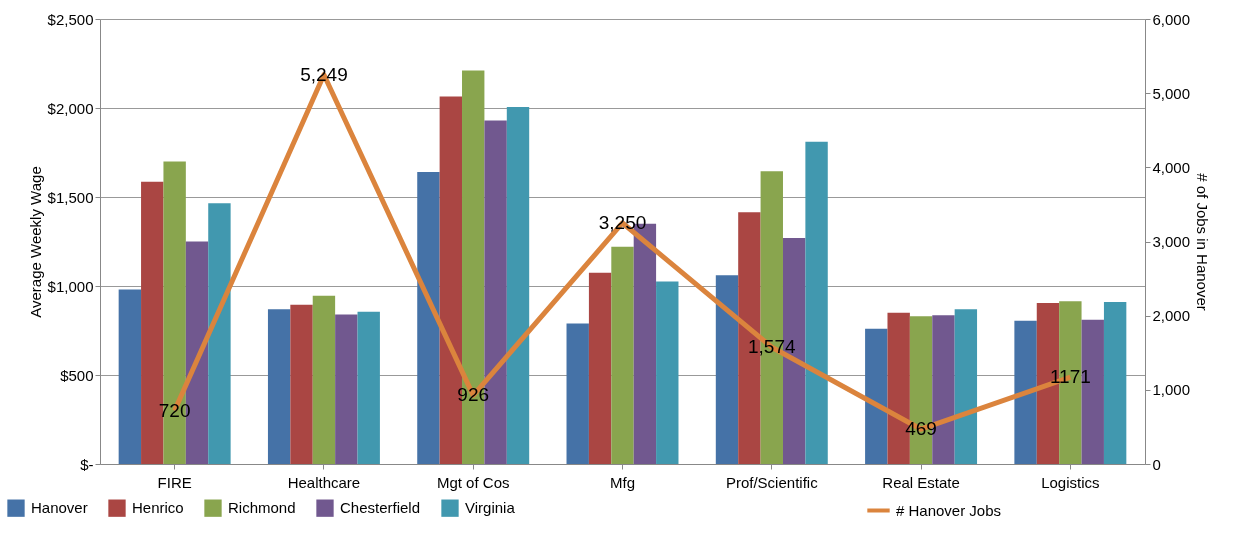 The width and height of the screenshot is (1235, 557). Describe the element at coordinates (1171, 390) in the screenshot. I see `y2-tick-label: 1,000` at that location.